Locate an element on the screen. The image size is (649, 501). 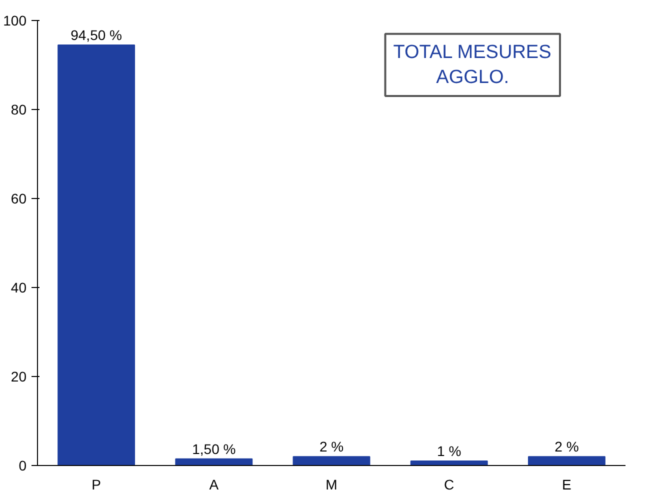
x-tick-label: E is located at coordinates (567, 484).